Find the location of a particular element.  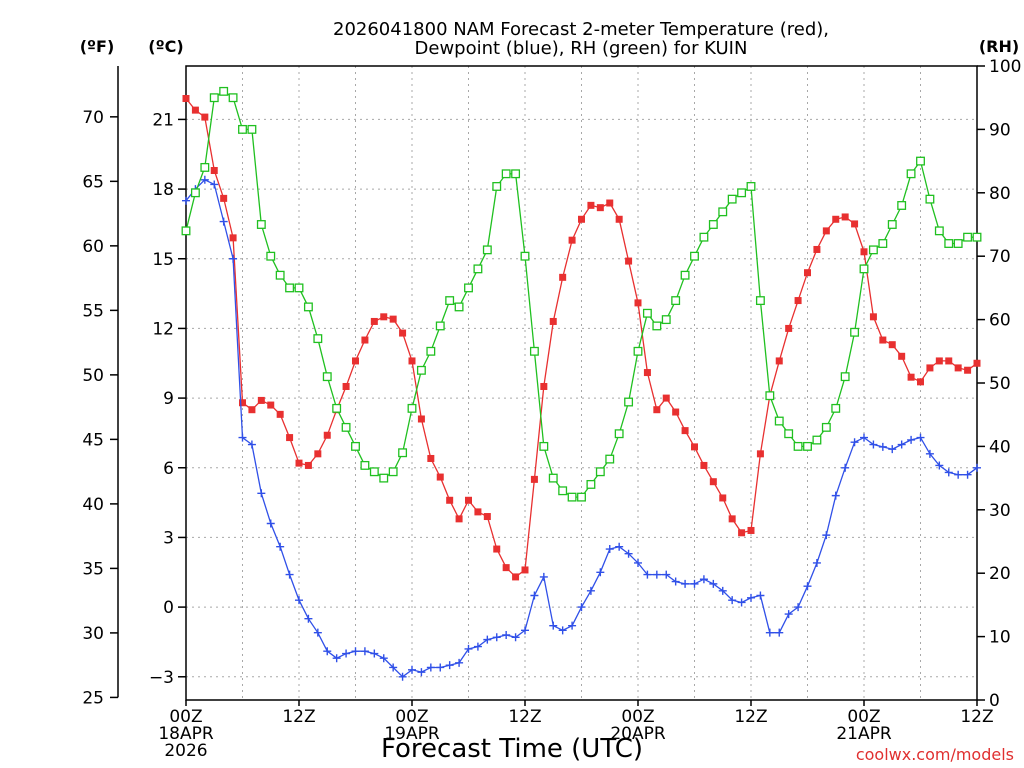

fahrenheit-tick-label: 45 is located at coordinates (93, 440).